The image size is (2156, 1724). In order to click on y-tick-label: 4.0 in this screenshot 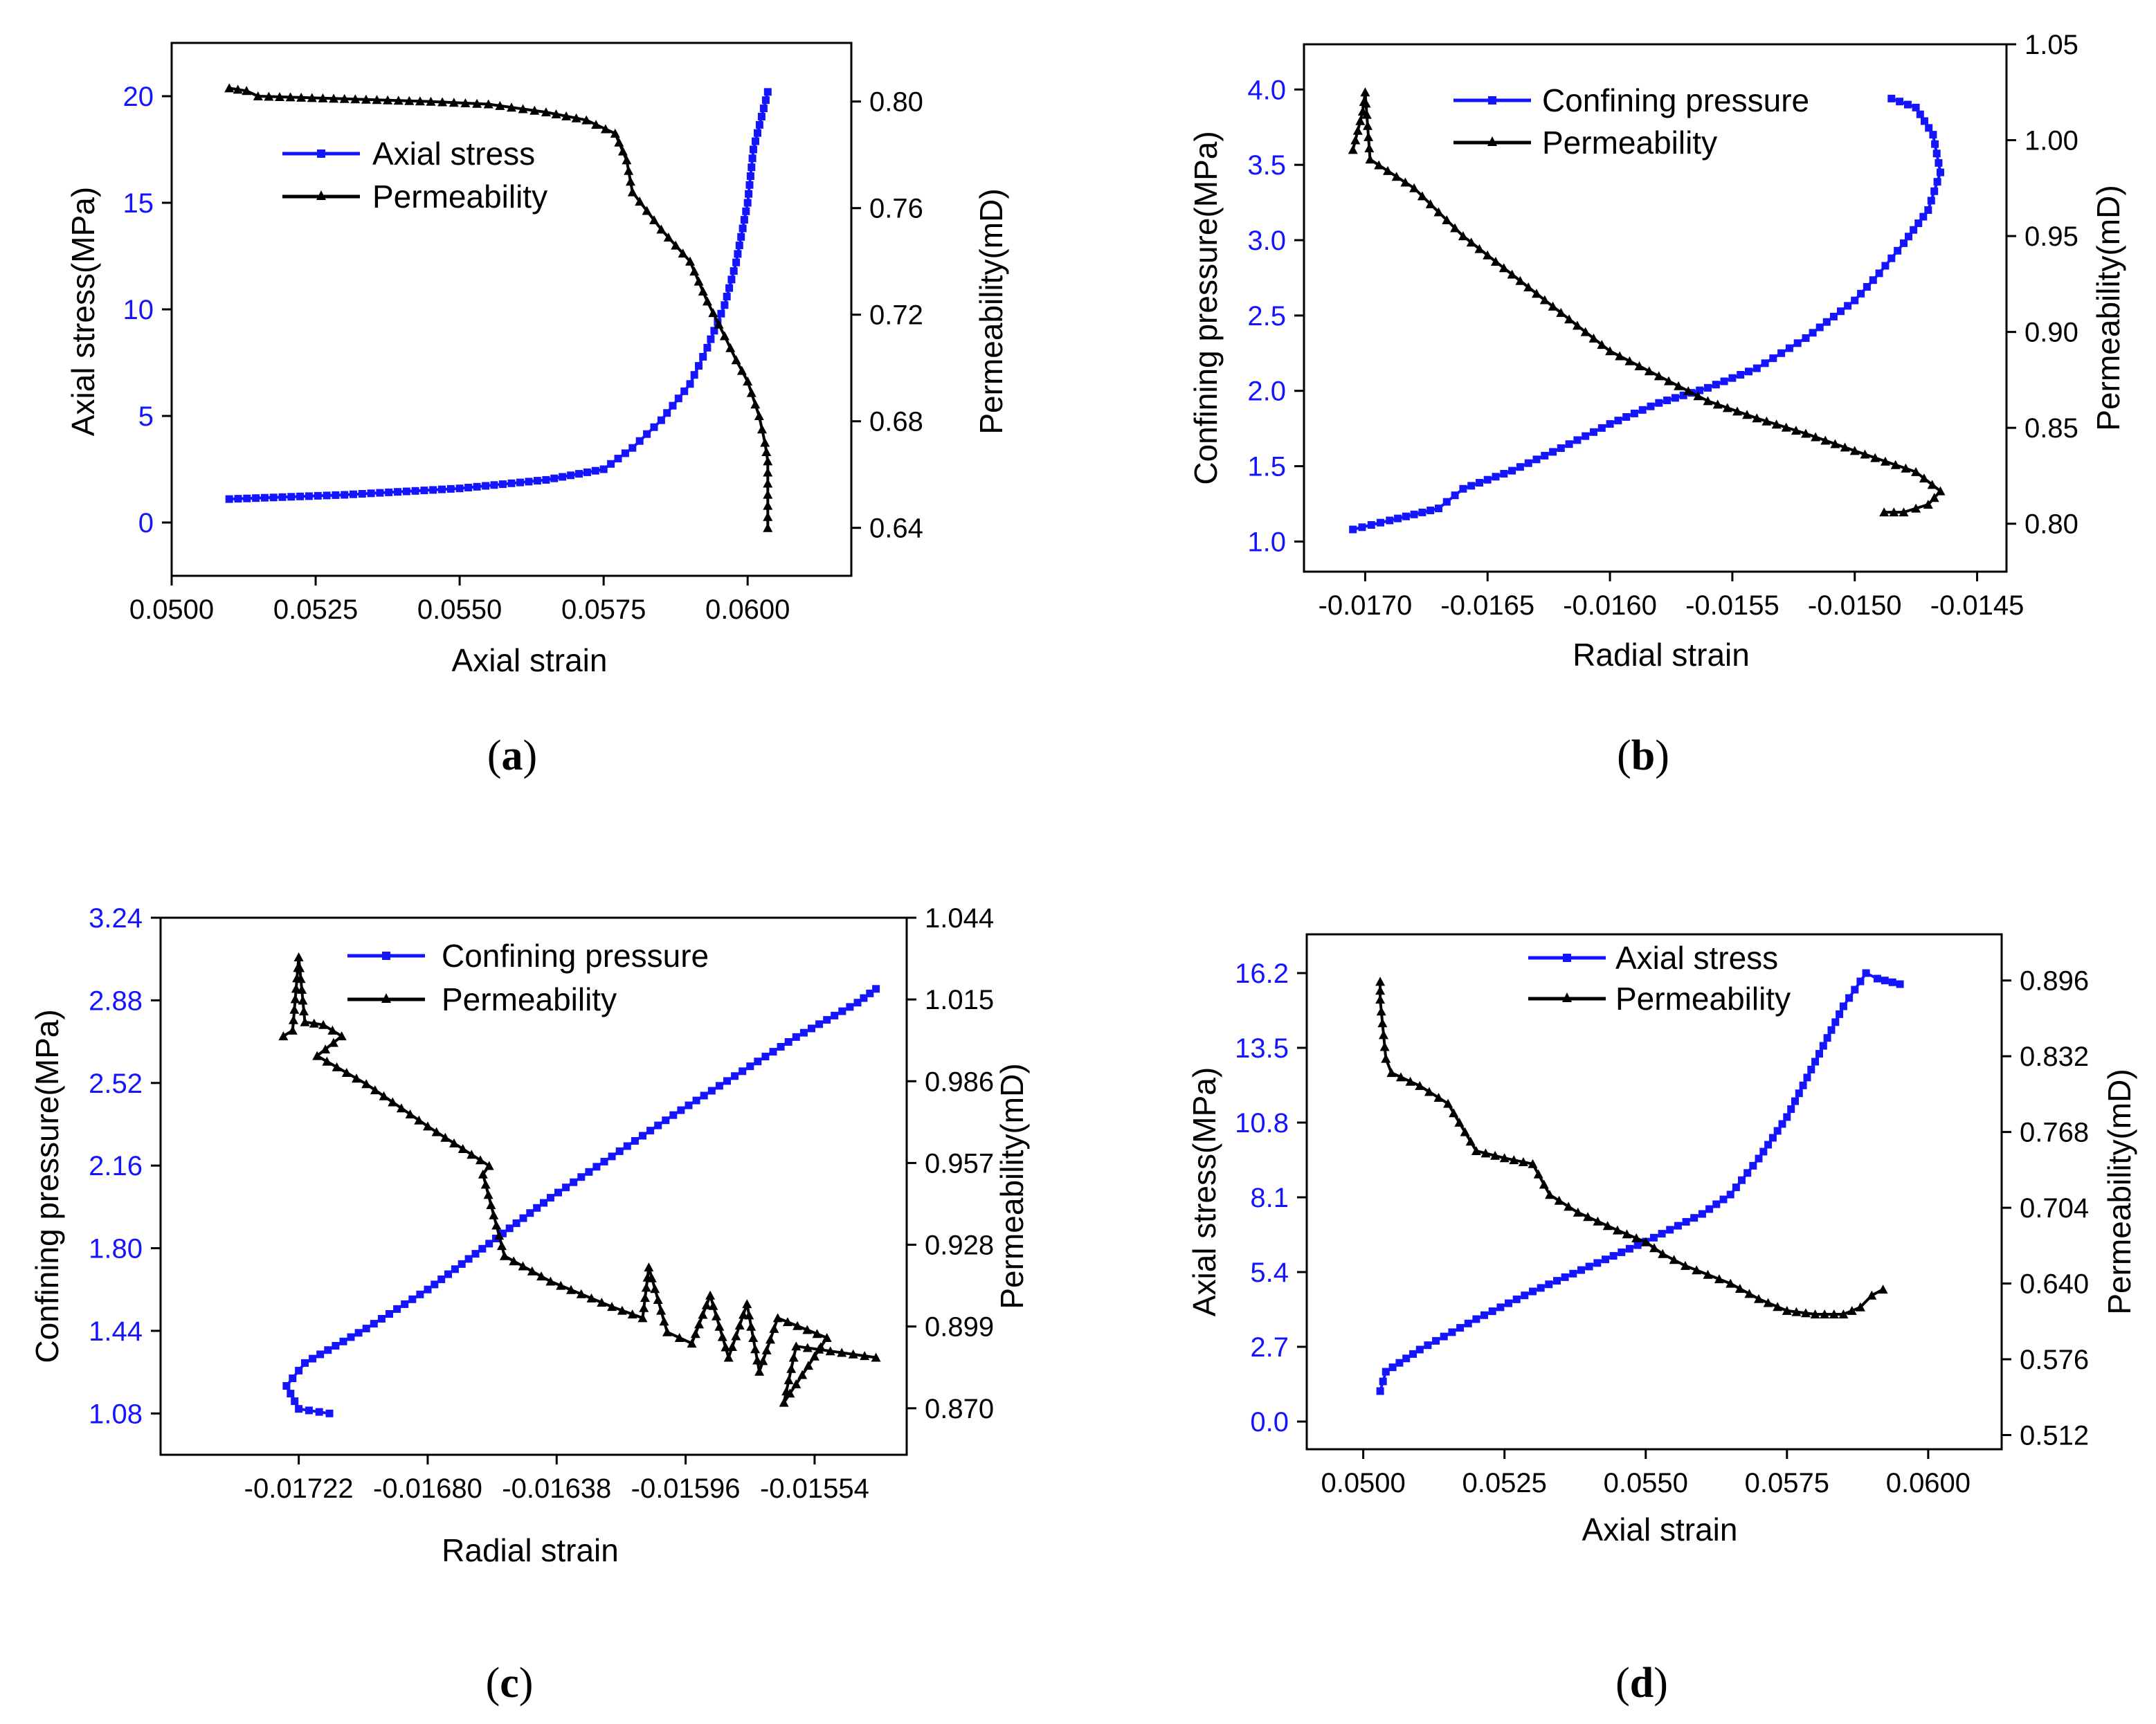, I will do `click(1266, 90)`.